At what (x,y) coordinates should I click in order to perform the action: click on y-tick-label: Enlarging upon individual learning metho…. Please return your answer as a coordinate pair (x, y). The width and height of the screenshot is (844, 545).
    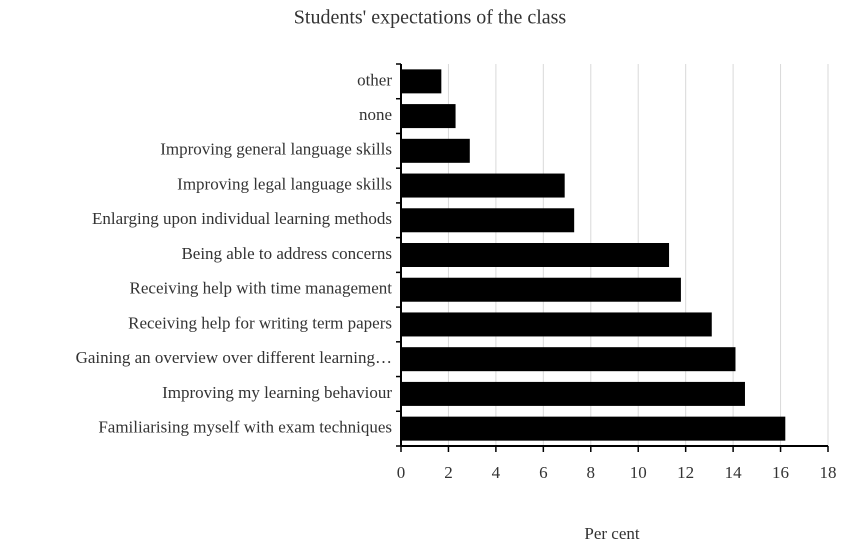
    Looking at the image, I should click on (242, 218).